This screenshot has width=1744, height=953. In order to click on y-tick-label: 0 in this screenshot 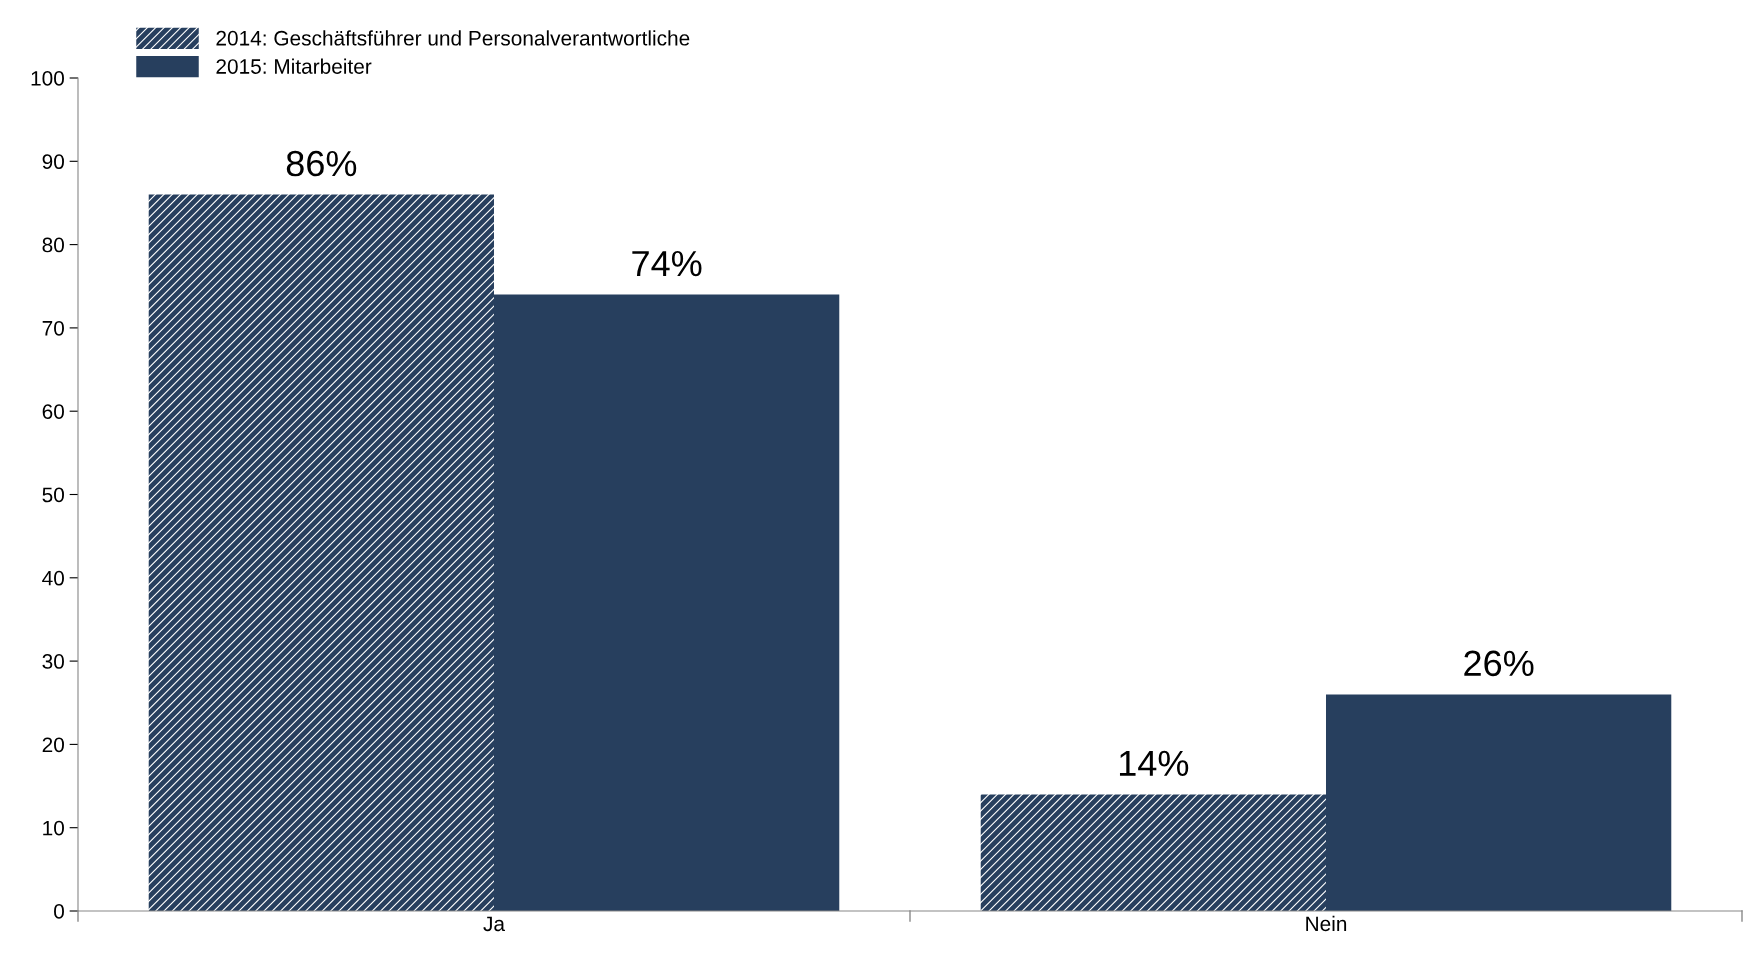, I will do `click(59, 911)`.